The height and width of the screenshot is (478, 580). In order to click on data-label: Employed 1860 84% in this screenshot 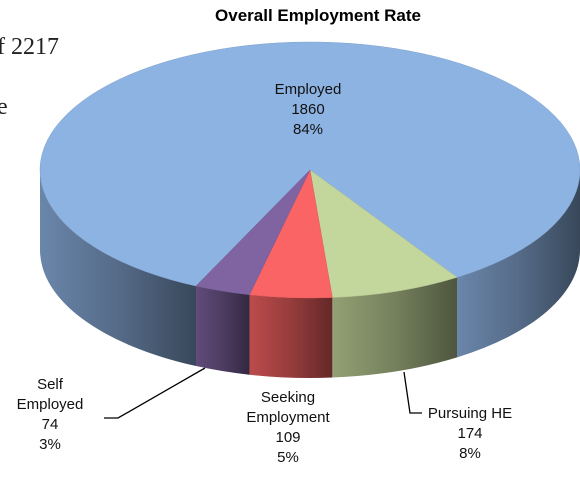, I will do `click(308, 110)`.